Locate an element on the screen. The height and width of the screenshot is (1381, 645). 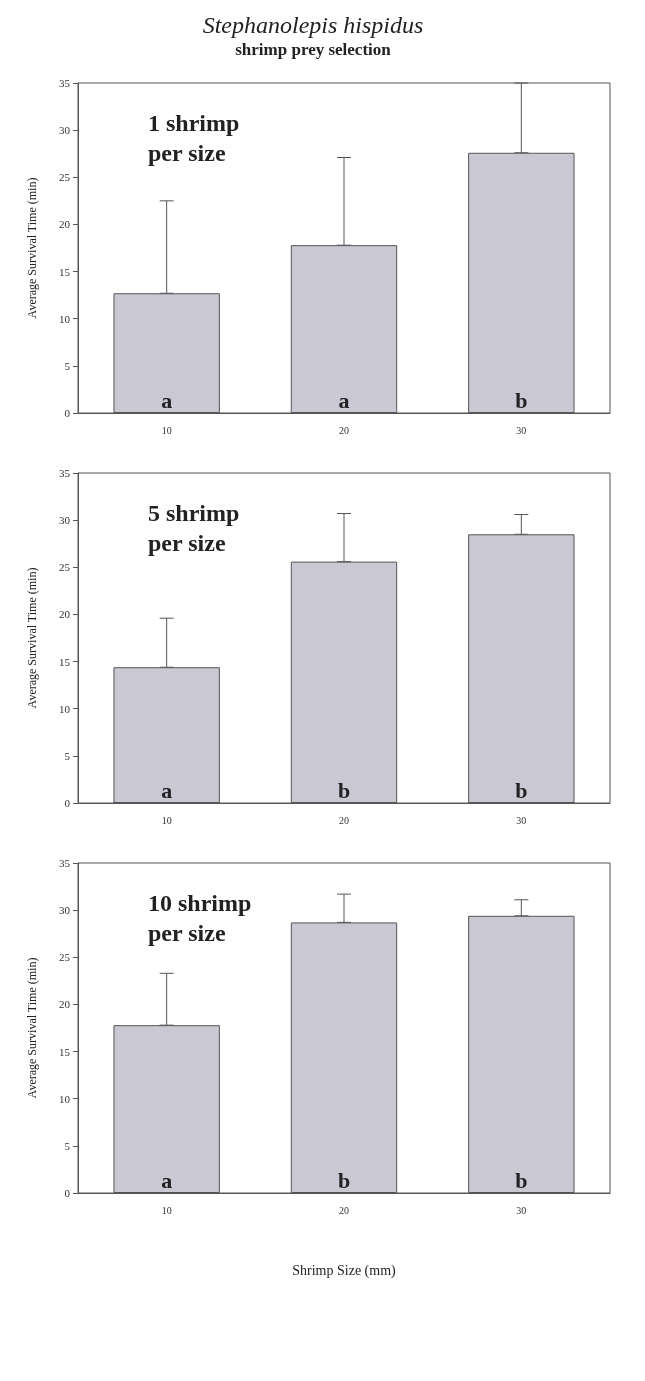
chart-subtitle: shrimp prey selection is located at coordinates (313, 49).